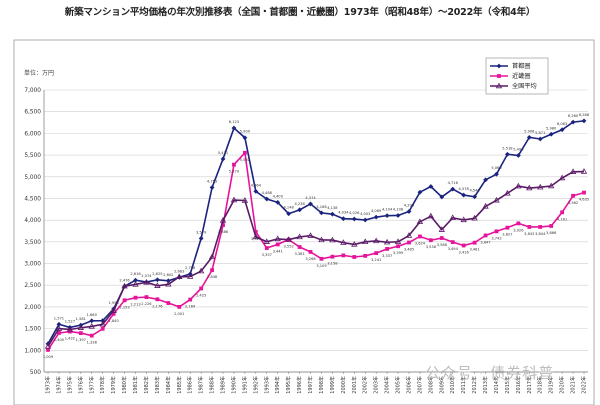  Describe the element at coordinates (32, 265) in the screenshot. I see `y-tick-label: 3,000` at that location.